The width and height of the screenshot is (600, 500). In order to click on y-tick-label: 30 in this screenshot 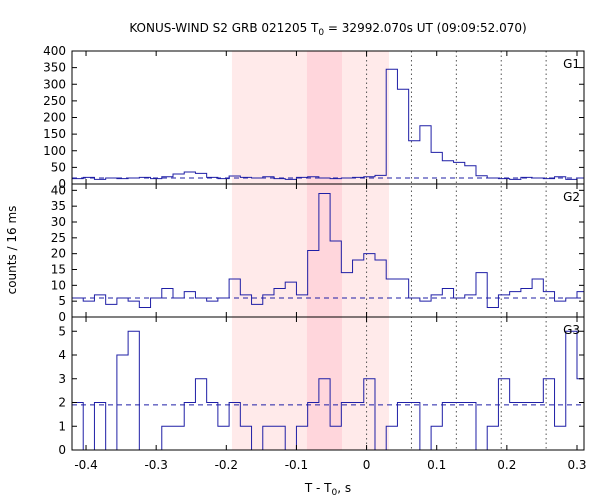, I will do `click(58, 222)`.